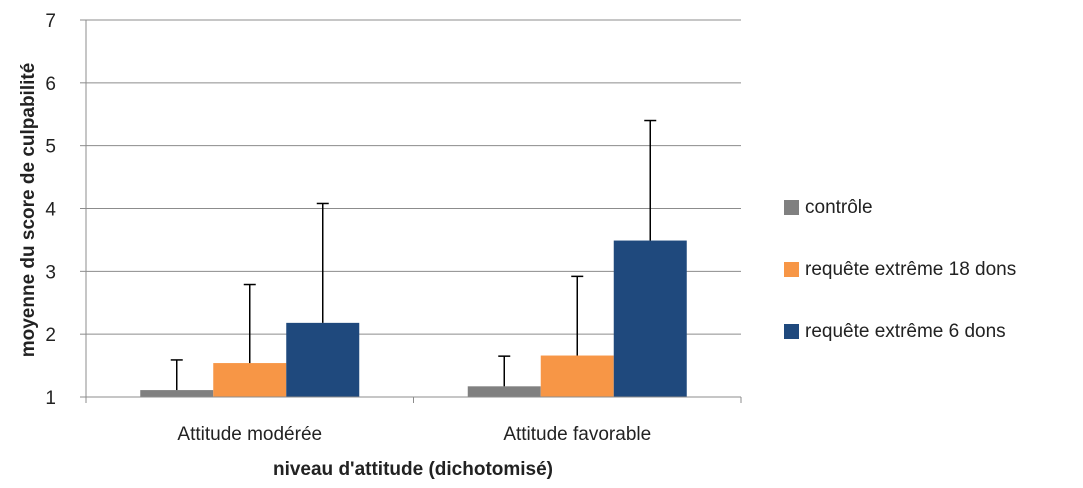 The width and height of the screenshot is (1083, 488). What do you see at coordinates (50, 84) in the screenshot?
I see `y-tick-label: 6` at bounding box center [50, 84].